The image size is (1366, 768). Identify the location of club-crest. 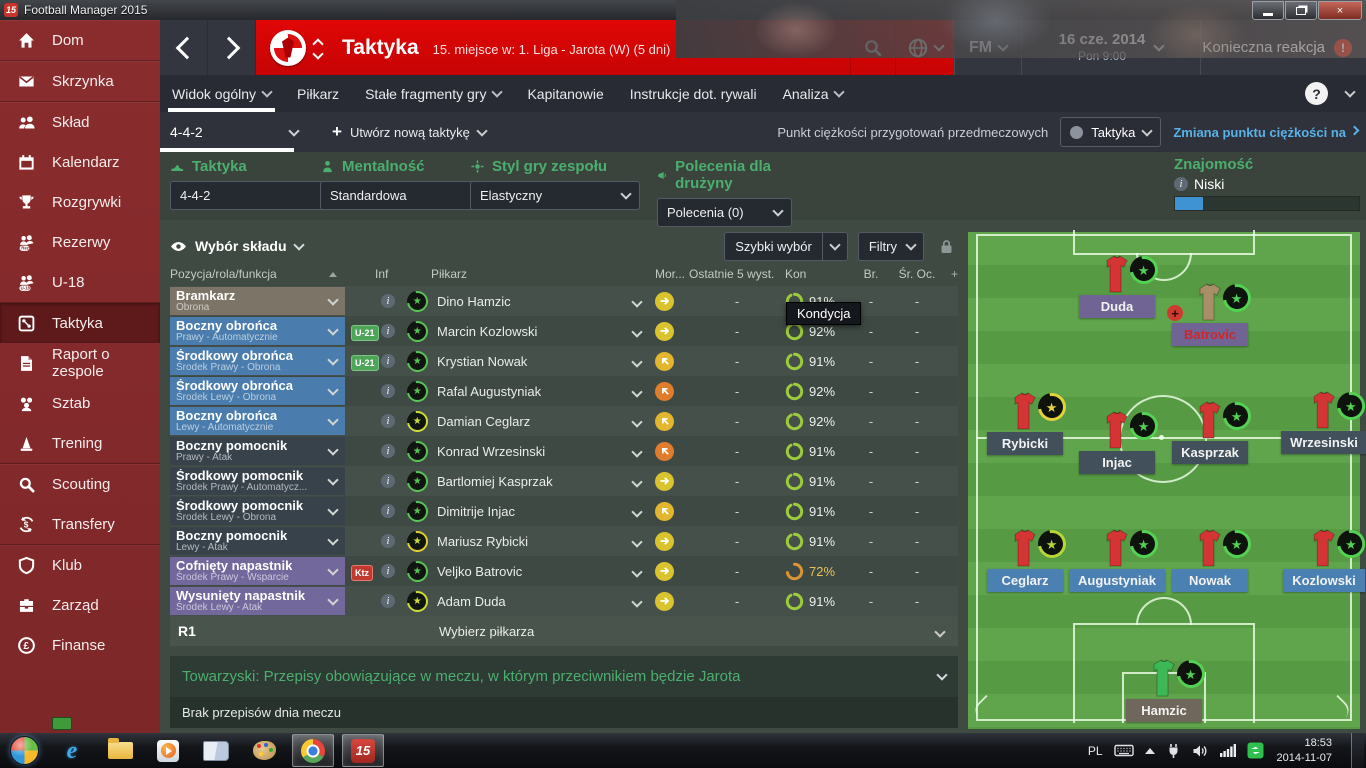
(288, 47).